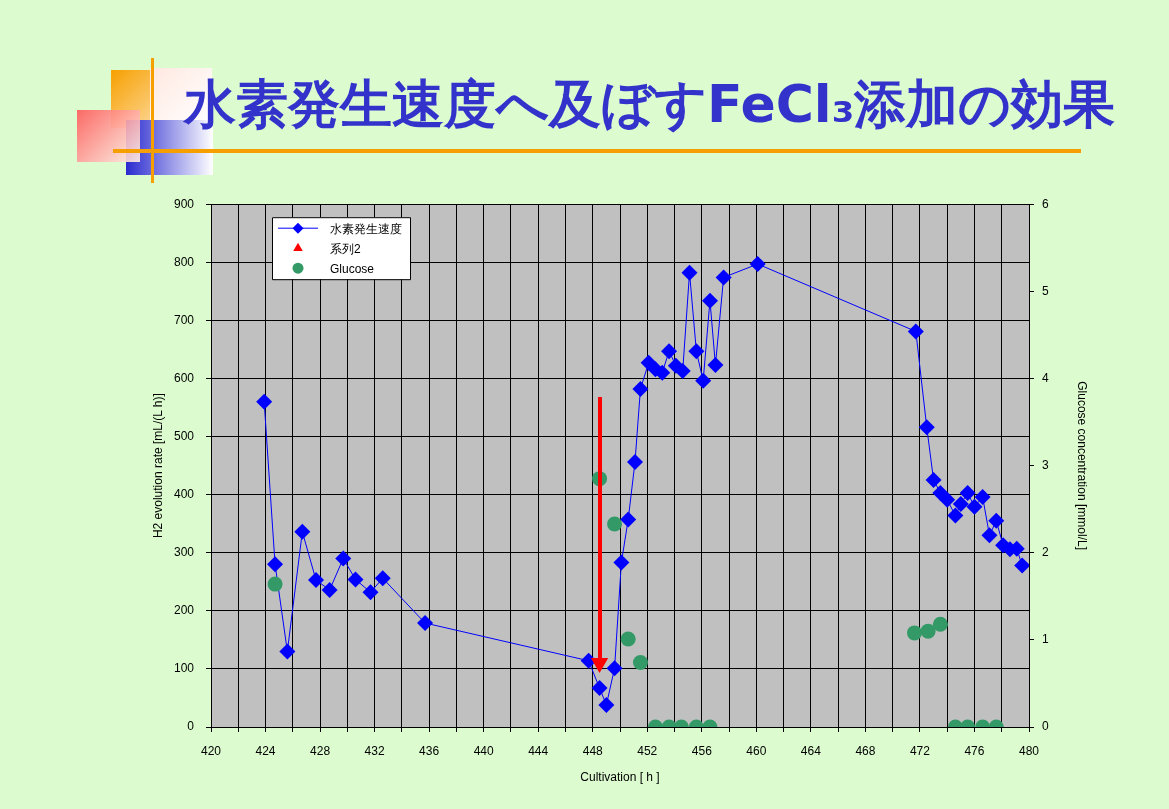  I want to click on y2-tick-label: 4, so click(1045, 377).